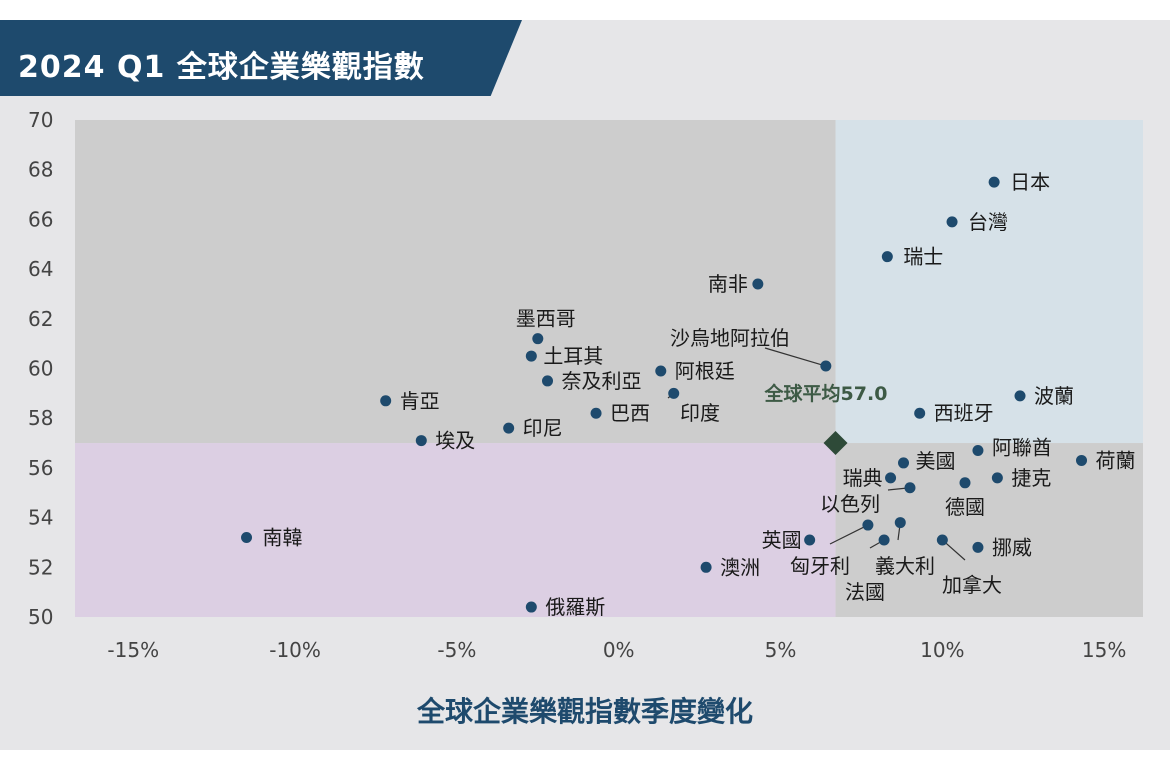 The image size is (1170, 780). Describe the element at coordinates (40, 369) in the screenshot. I see `y-tick-label: 60` at that location.